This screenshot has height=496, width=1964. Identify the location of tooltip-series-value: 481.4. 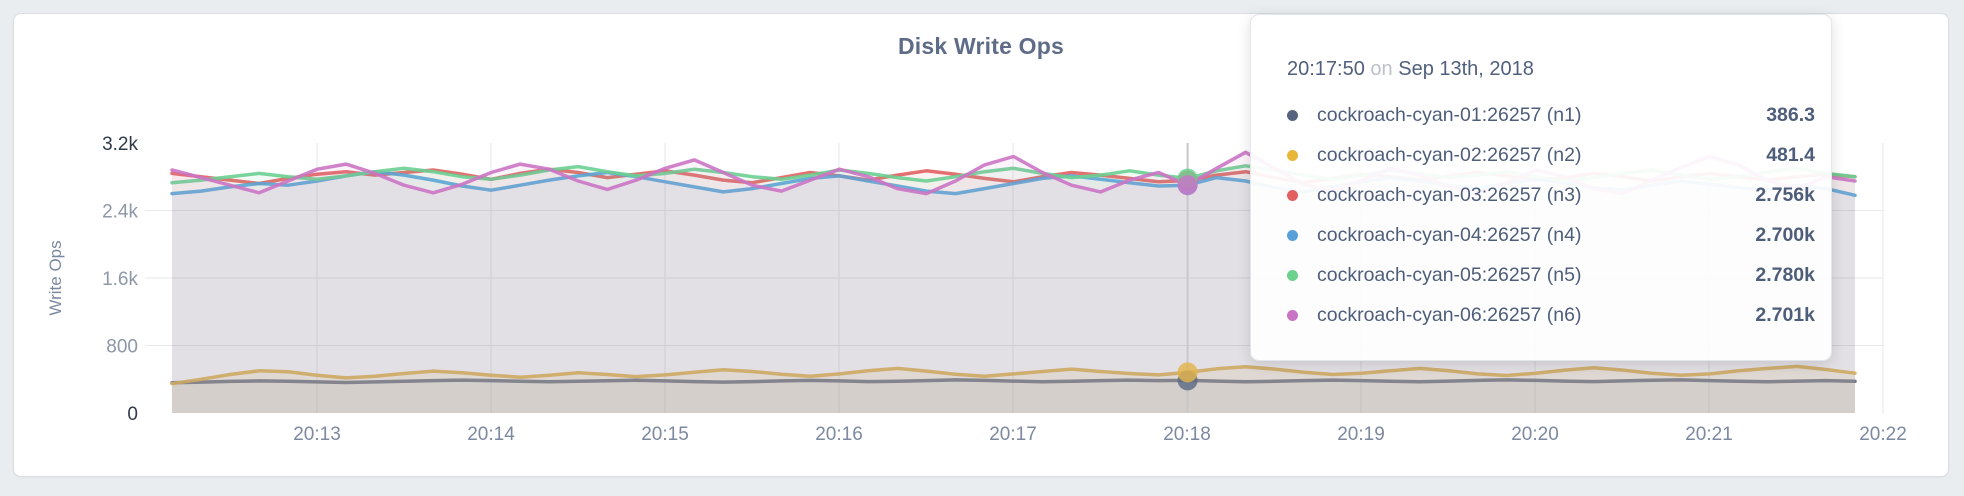
(1790, 154).